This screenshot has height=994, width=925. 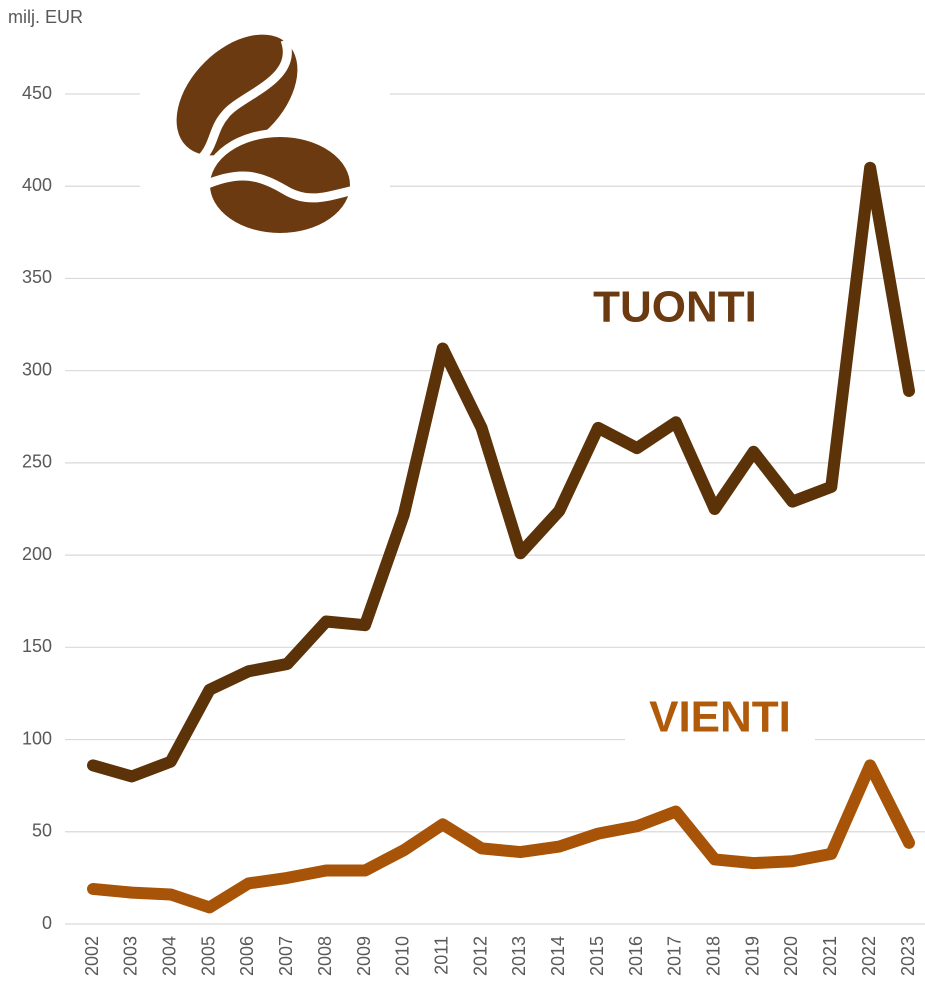 I want to click on x-tick-label: 2021, so click(x=830, y=956).